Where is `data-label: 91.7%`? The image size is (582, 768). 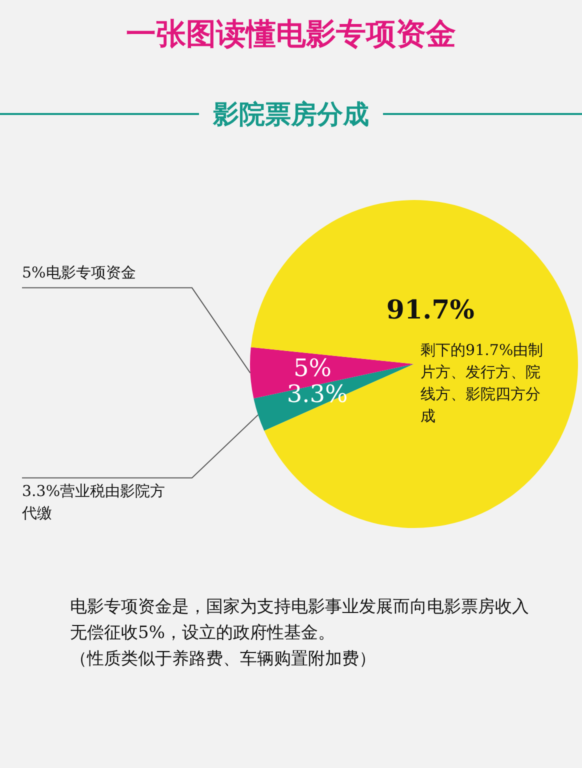
data-label: 91.7% is located at coordinates (430, 310).